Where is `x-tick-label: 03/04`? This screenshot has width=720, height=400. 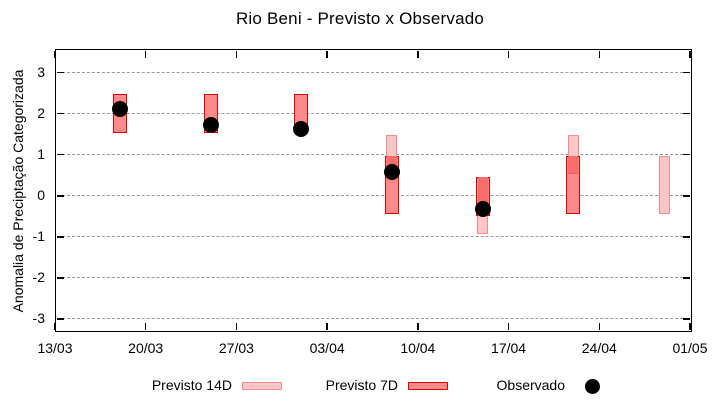 x-tick-label: 03/04 is located at coordinates (327, 348).